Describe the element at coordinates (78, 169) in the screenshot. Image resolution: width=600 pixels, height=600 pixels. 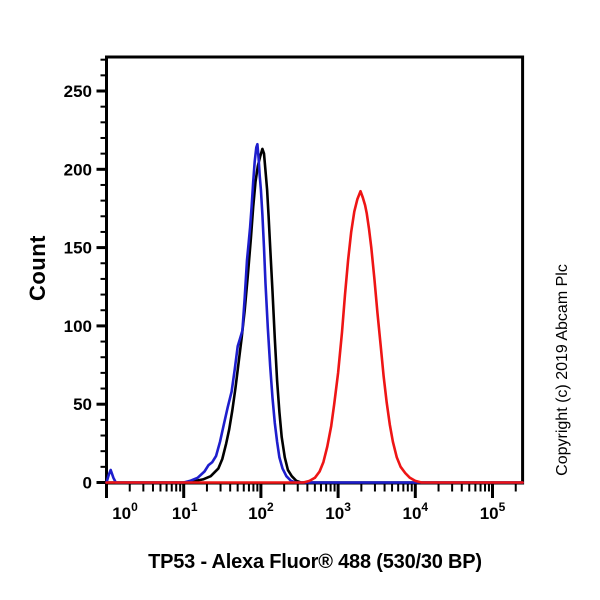
I see `y-axis-tick-label: 200` at that location.